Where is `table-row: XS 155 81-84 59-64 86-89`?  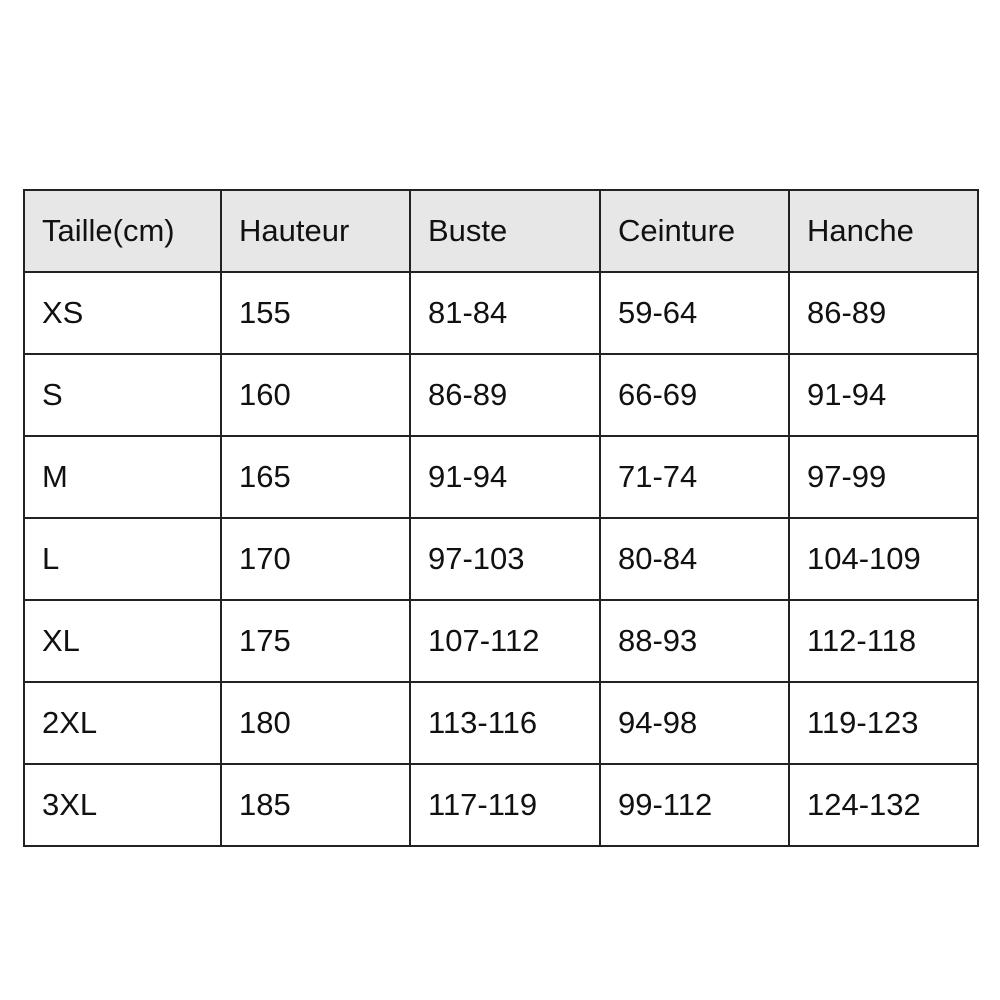 table-row: XS 155 81-84 59-64 86-89 is located at coordinates (501, 313).